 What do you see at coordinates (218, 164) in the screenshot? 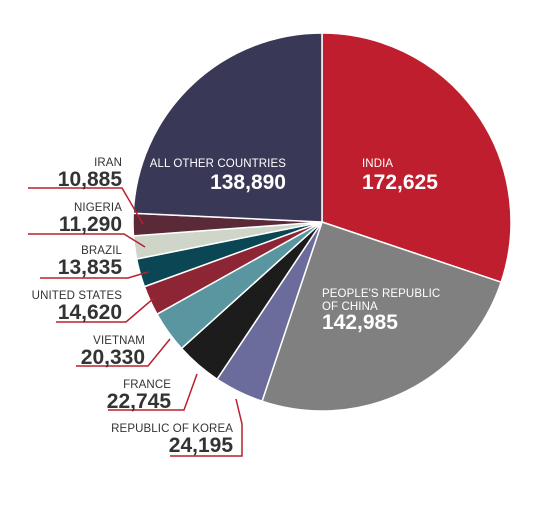
I see `category-label-all-other-countries: ALL OTHER COUNTRIES` at bounding box center [218, 164].